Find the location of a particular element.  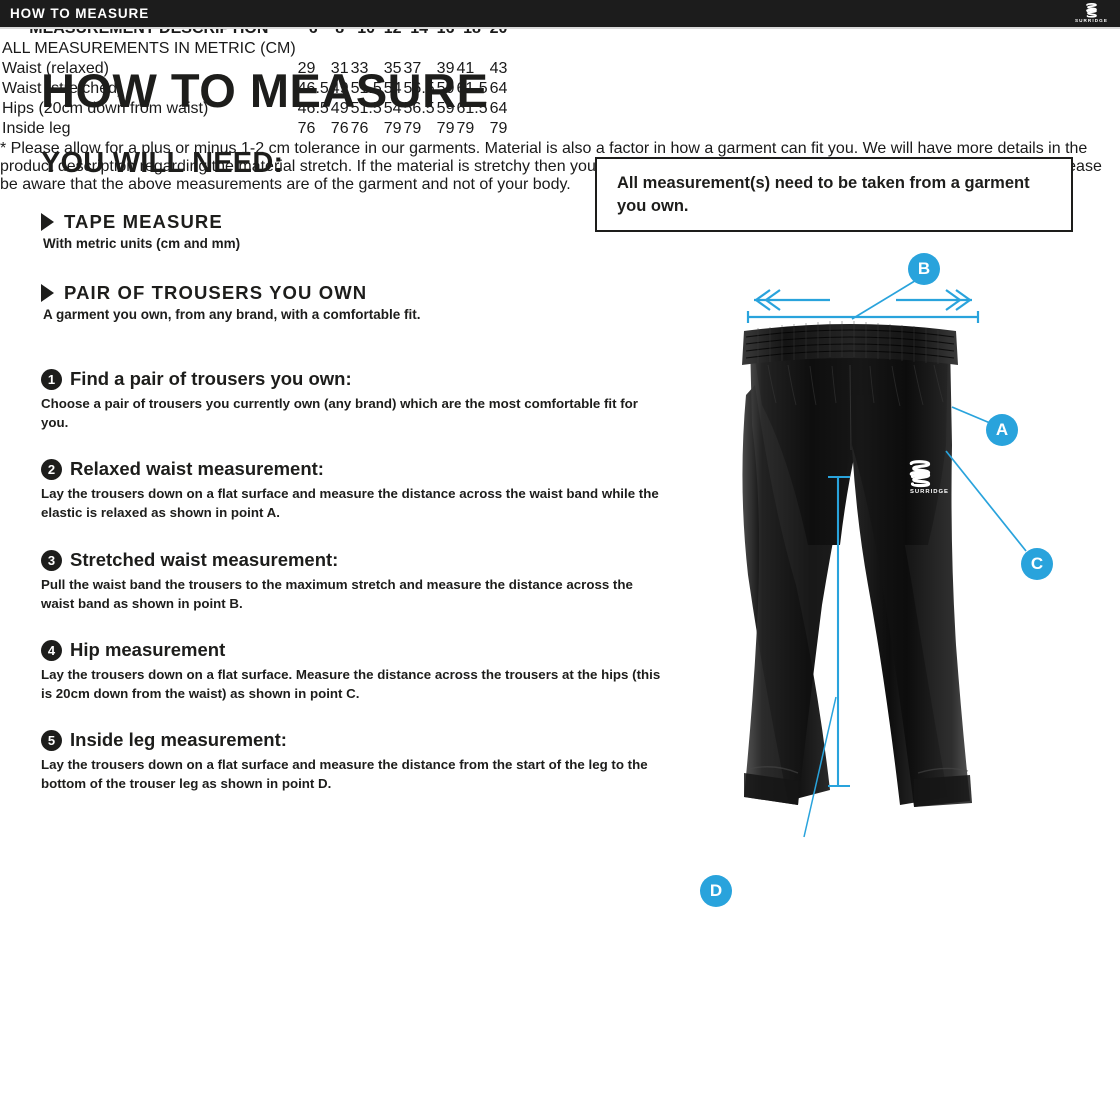

table-cell: 43 is located at coordinates (498, 68).